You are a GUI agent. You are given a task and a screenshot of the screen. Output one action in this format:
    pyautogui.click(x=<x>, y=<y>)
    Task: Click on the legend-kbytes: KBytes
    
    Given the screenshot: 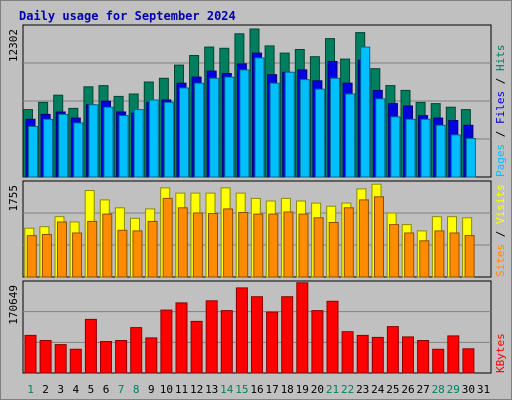 What is the action you would take?
    pyautogui.click(x=500, y=353)
    